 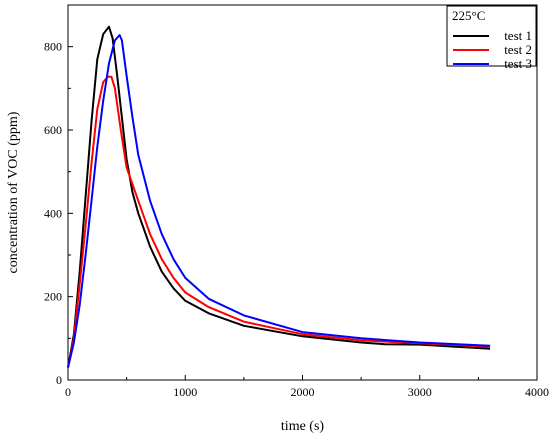 What do you see at coordinates (59, 380) in the screenshot?
I see `y-tick-label: 0` at bounding box center [59, 380].